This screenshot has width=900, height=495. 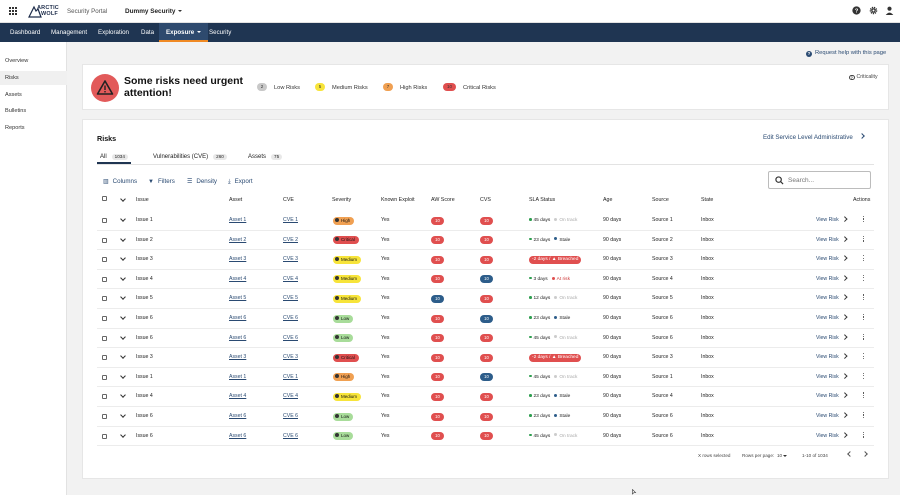 I want to click on density-button: ☰ Density, so click(x=202, y=181).